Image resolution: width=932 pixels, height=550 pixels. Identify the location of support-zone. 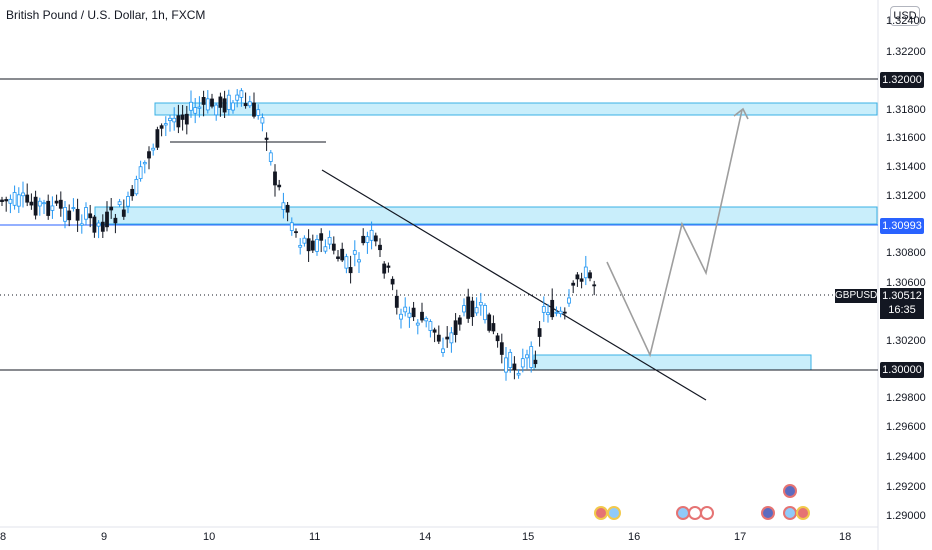
(672, 362).